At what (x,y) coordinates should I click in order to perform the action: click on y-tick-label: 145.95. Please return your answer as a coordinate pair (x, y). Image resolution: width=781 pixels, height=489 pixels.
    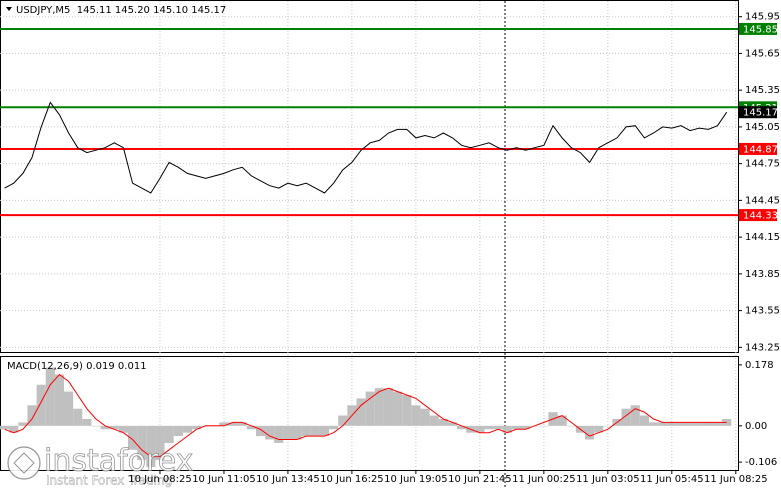
    Looking at the image, I should click on (762, 17).